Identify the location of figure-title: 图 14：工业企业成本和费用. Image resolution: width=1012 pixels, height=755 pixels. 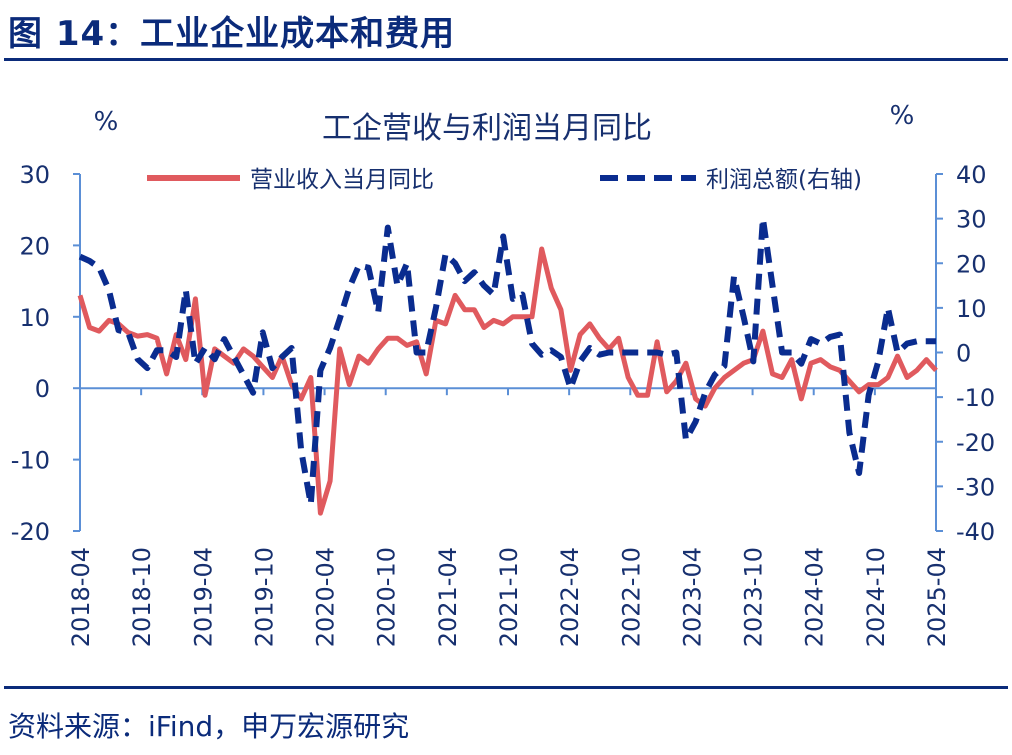
(232, 34).